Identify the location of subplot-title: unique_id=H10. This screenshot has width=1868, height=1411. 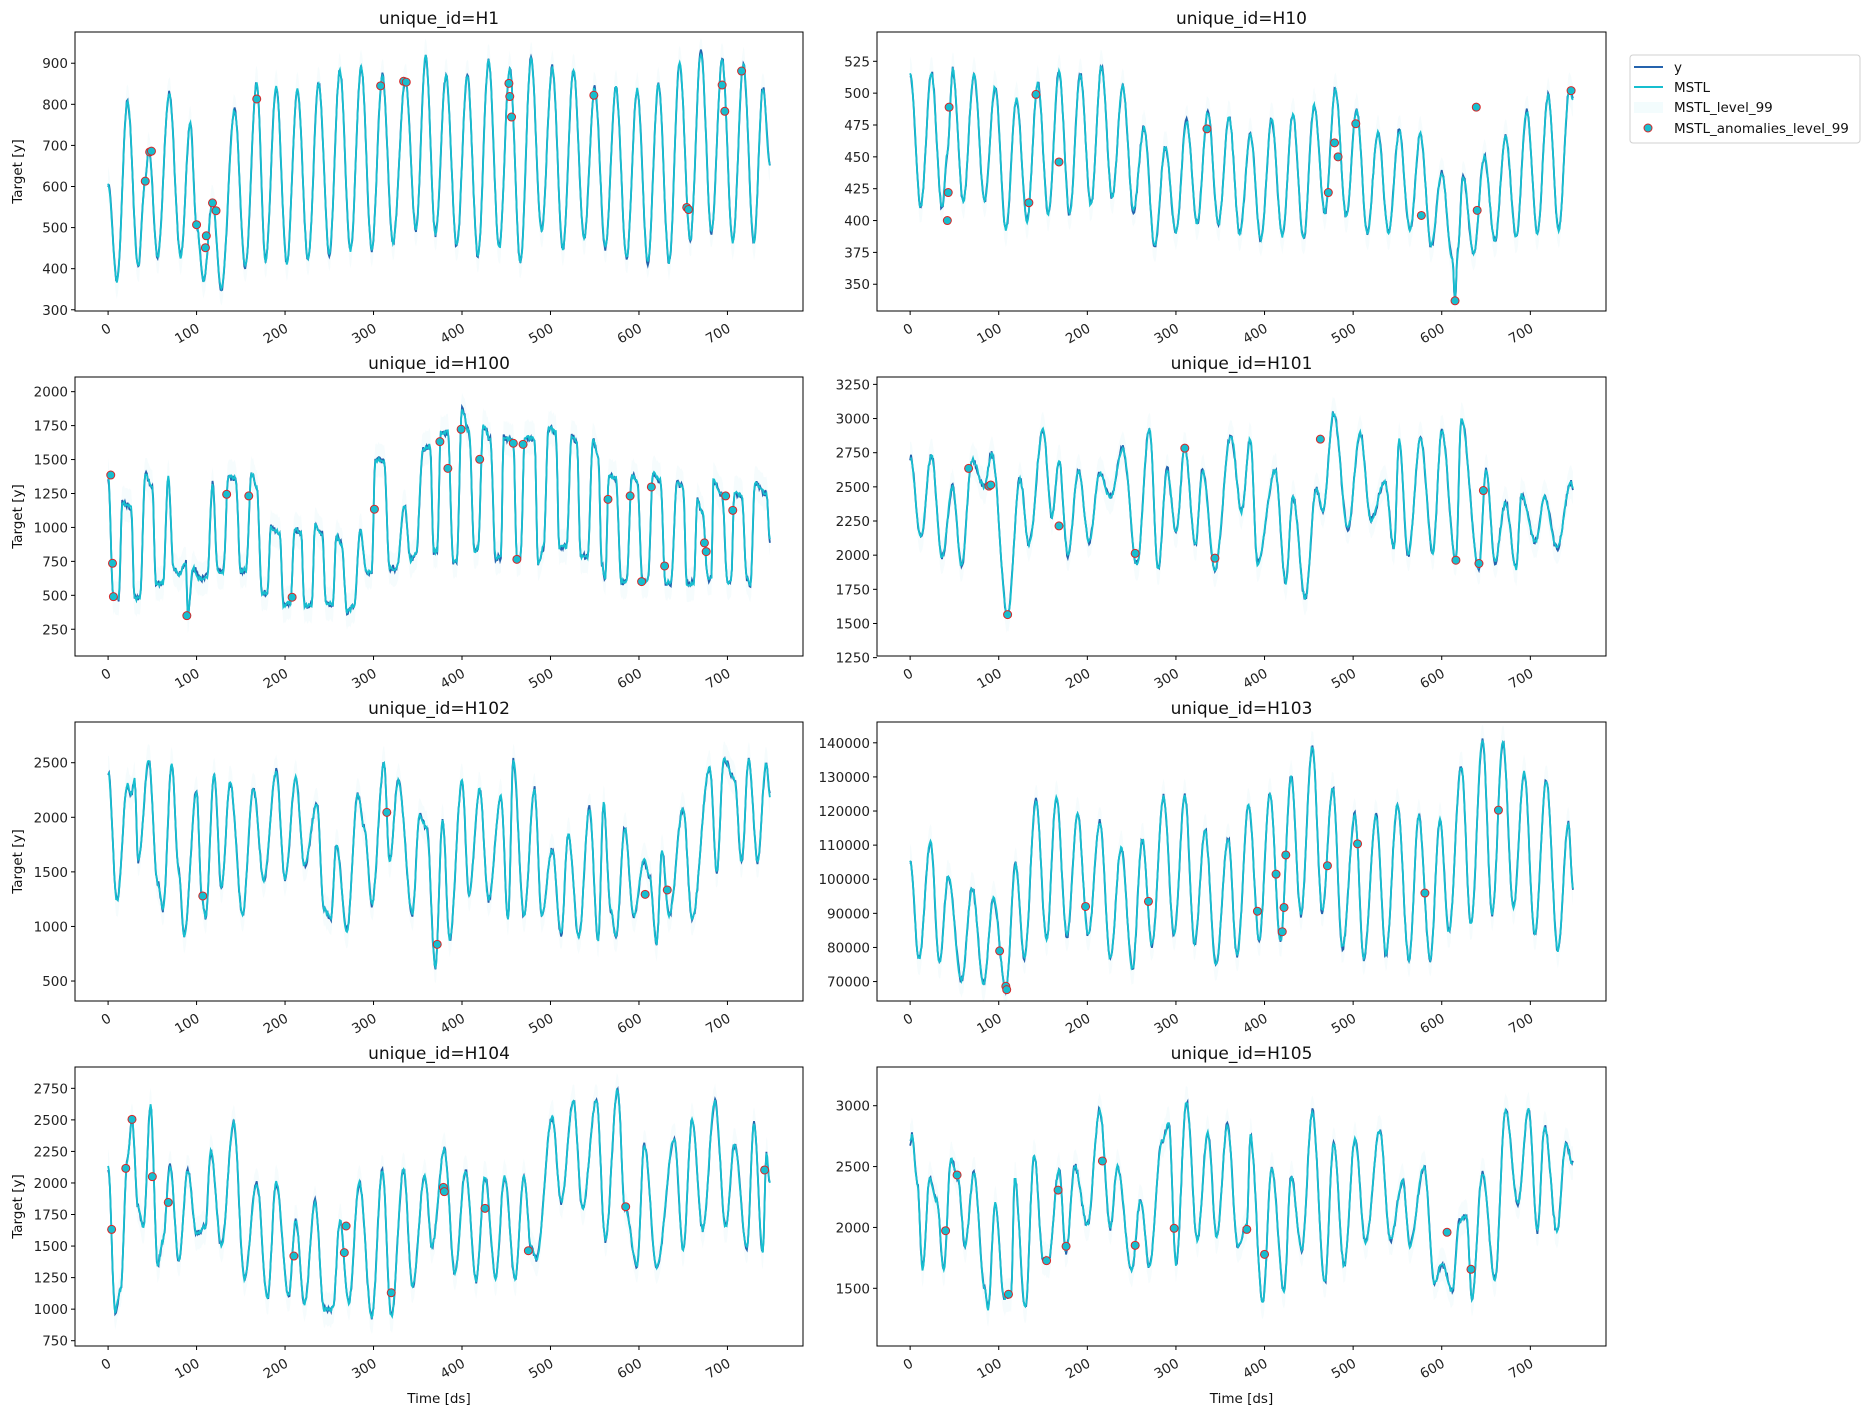
(1241, 19).